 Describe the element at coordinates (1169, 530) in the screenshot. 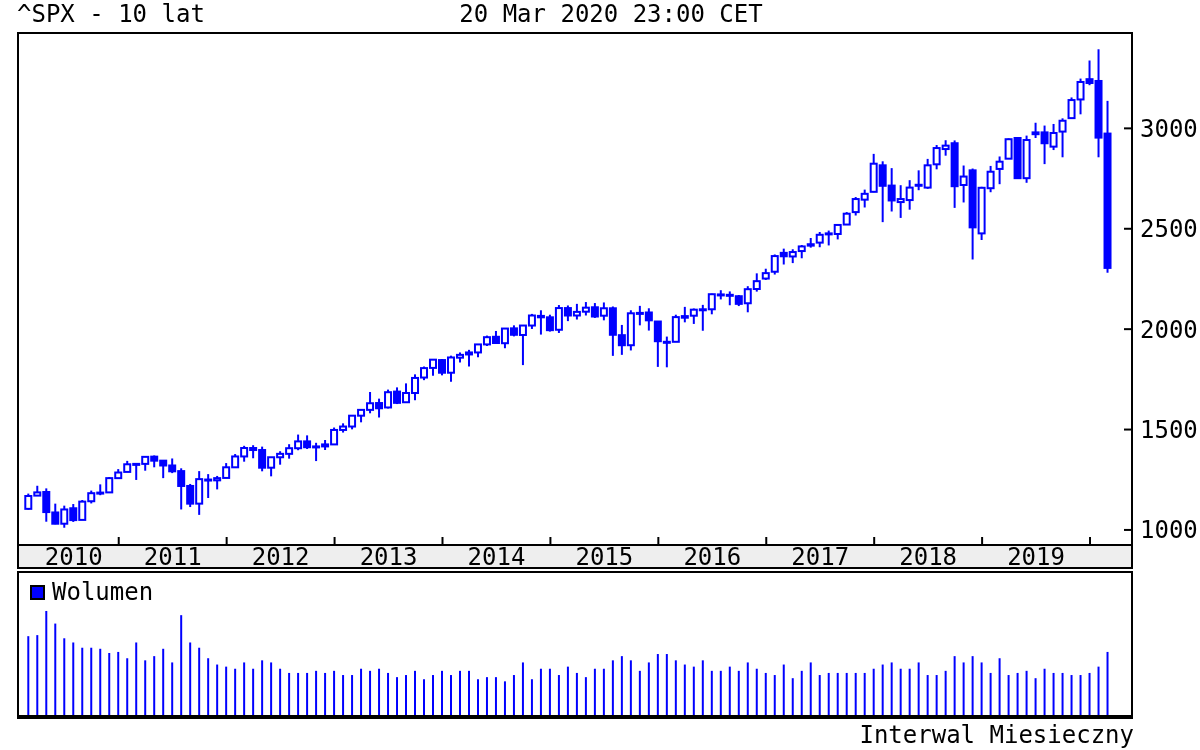

I see `y-tick-label: 1000` at that location.